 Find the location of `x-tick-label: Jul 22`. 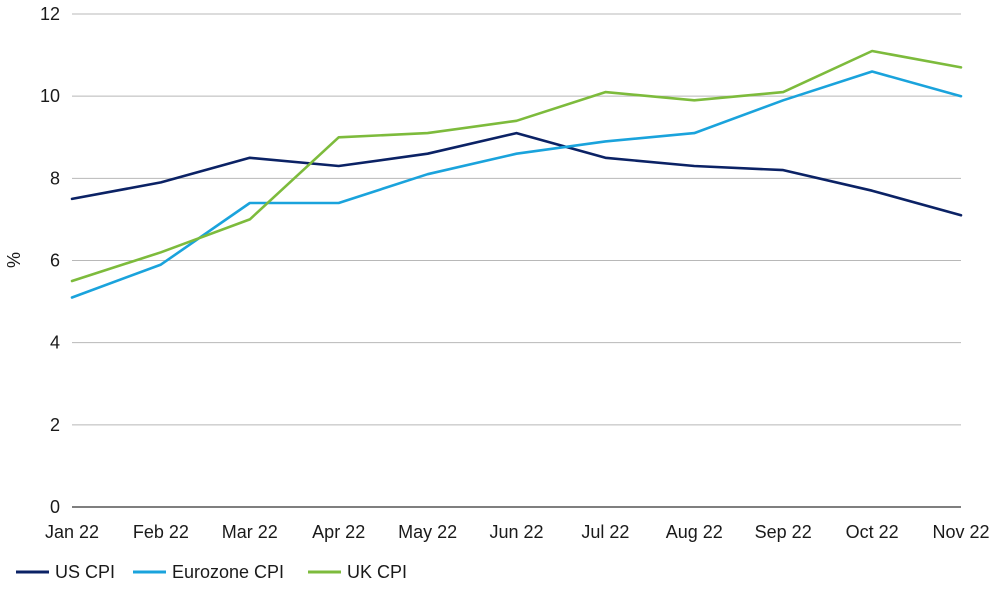

x-tick-label: Jul 22 is located at coordinates (605, 532).